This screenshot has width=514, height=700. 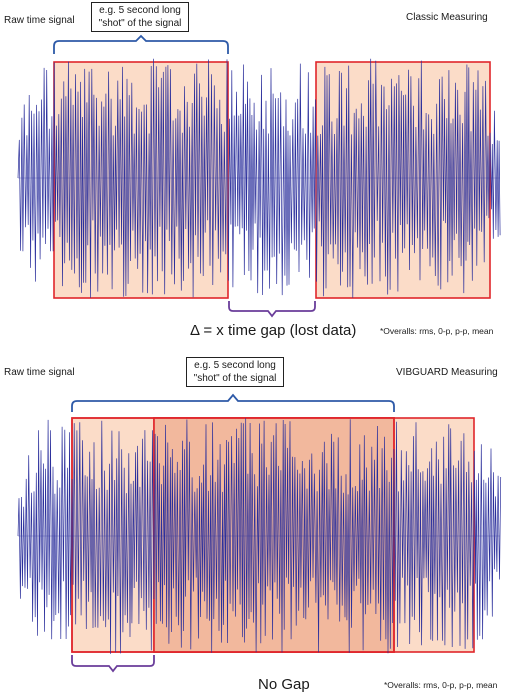 What do you see at coordinates (272, 309) in the screenshot?
I see `time-gap-bracket` at bounding box center [272, 309].